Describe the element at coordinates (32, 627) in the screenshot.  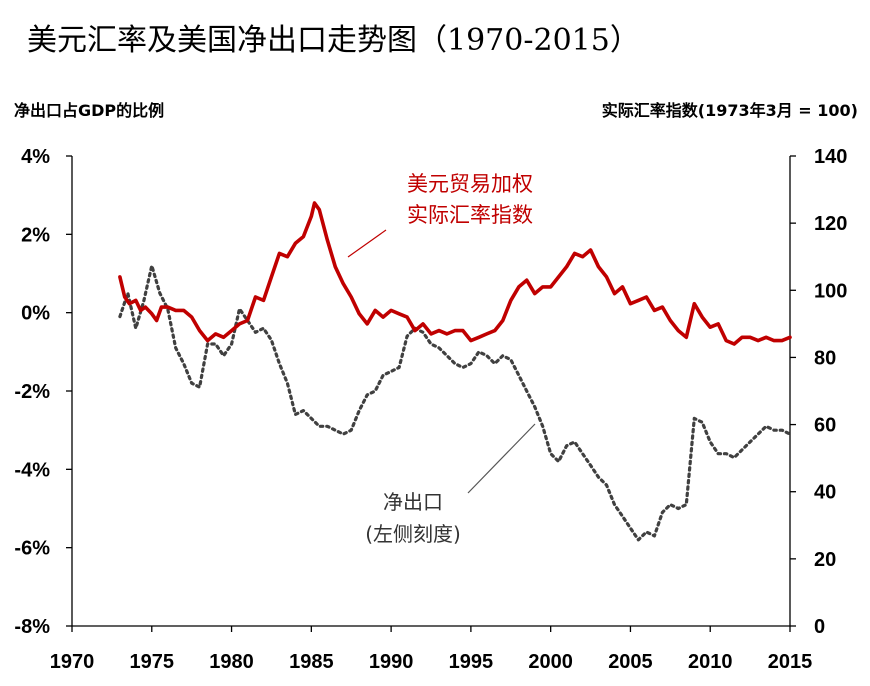
I see `left-tick-label: -8%` at that location.